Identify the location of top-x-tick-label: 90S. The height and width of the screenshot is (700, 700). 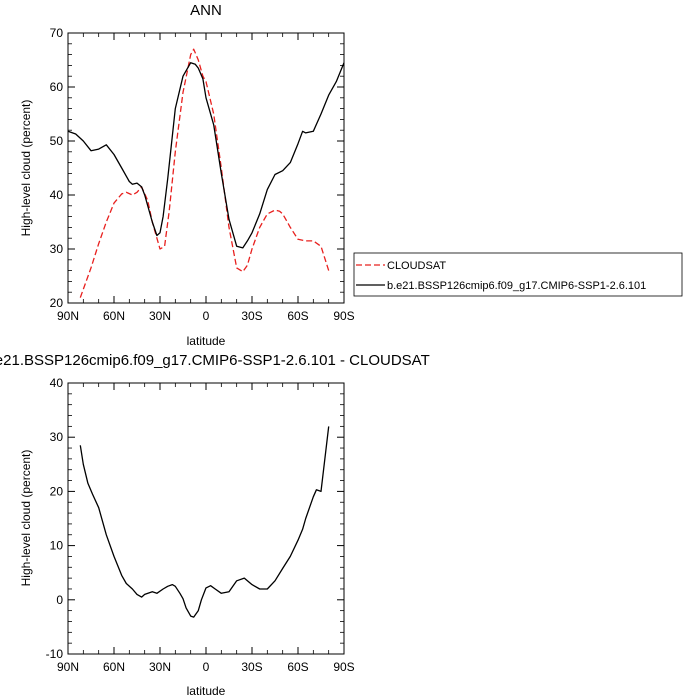
(343, 316).